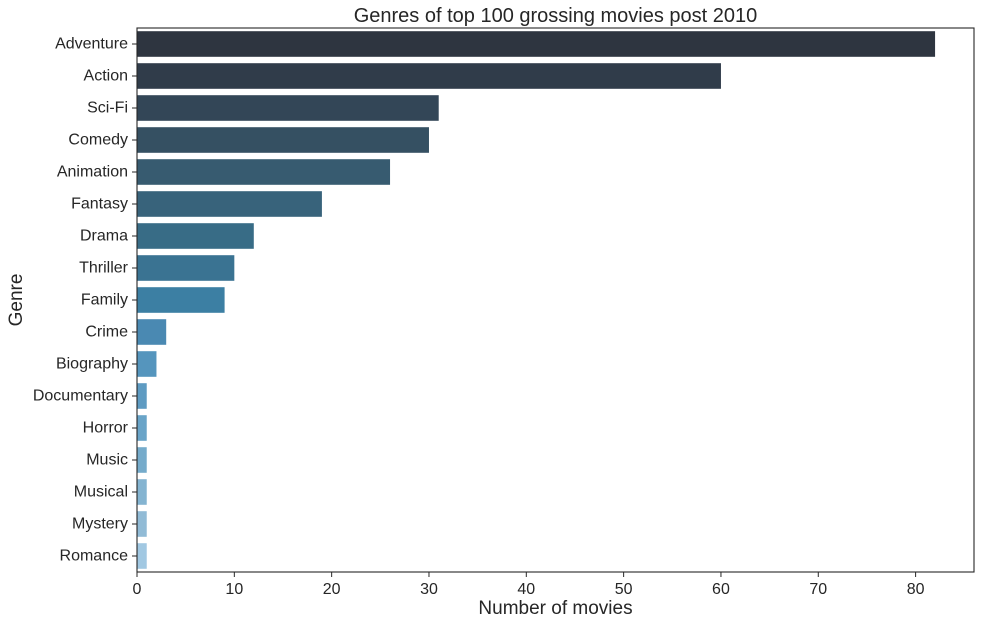  Describe the element at coordinates (107, 108) in the screenshot. I see `y-tick-label: Sci-Fi` at that location.